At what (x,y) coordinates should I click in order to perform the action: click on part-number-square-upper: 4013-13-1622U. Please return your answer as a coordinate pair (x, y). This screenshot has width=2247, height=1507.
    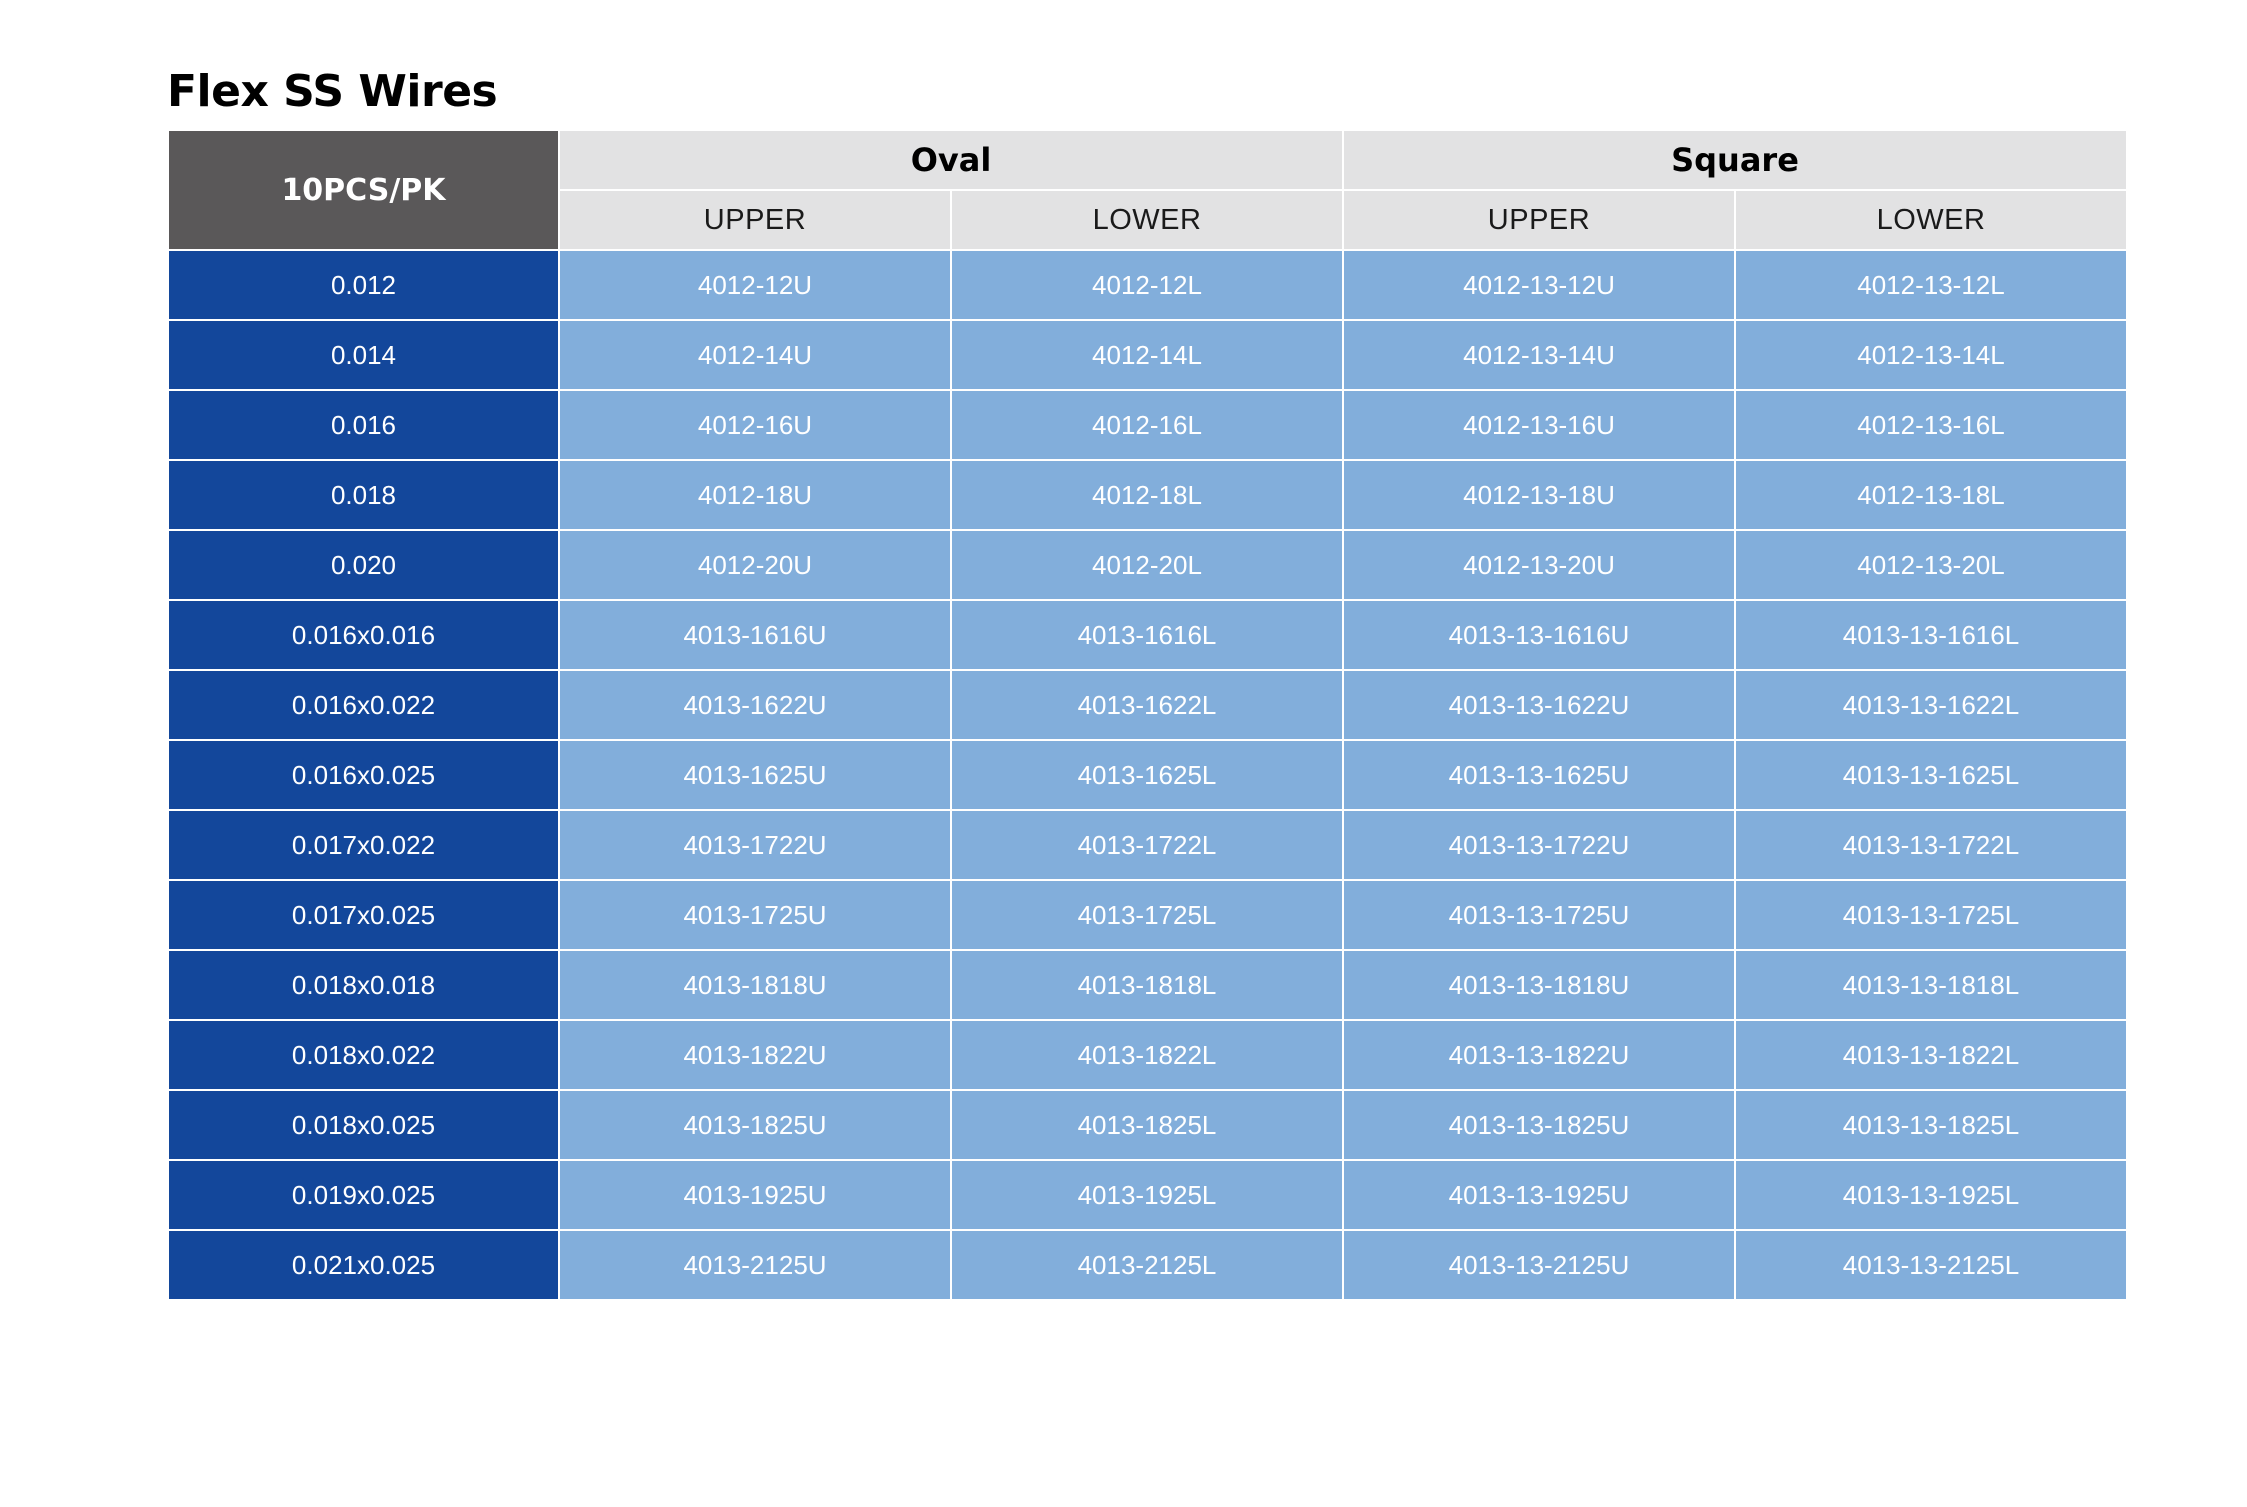
    Looking at the image, I should click on (1539, 705).